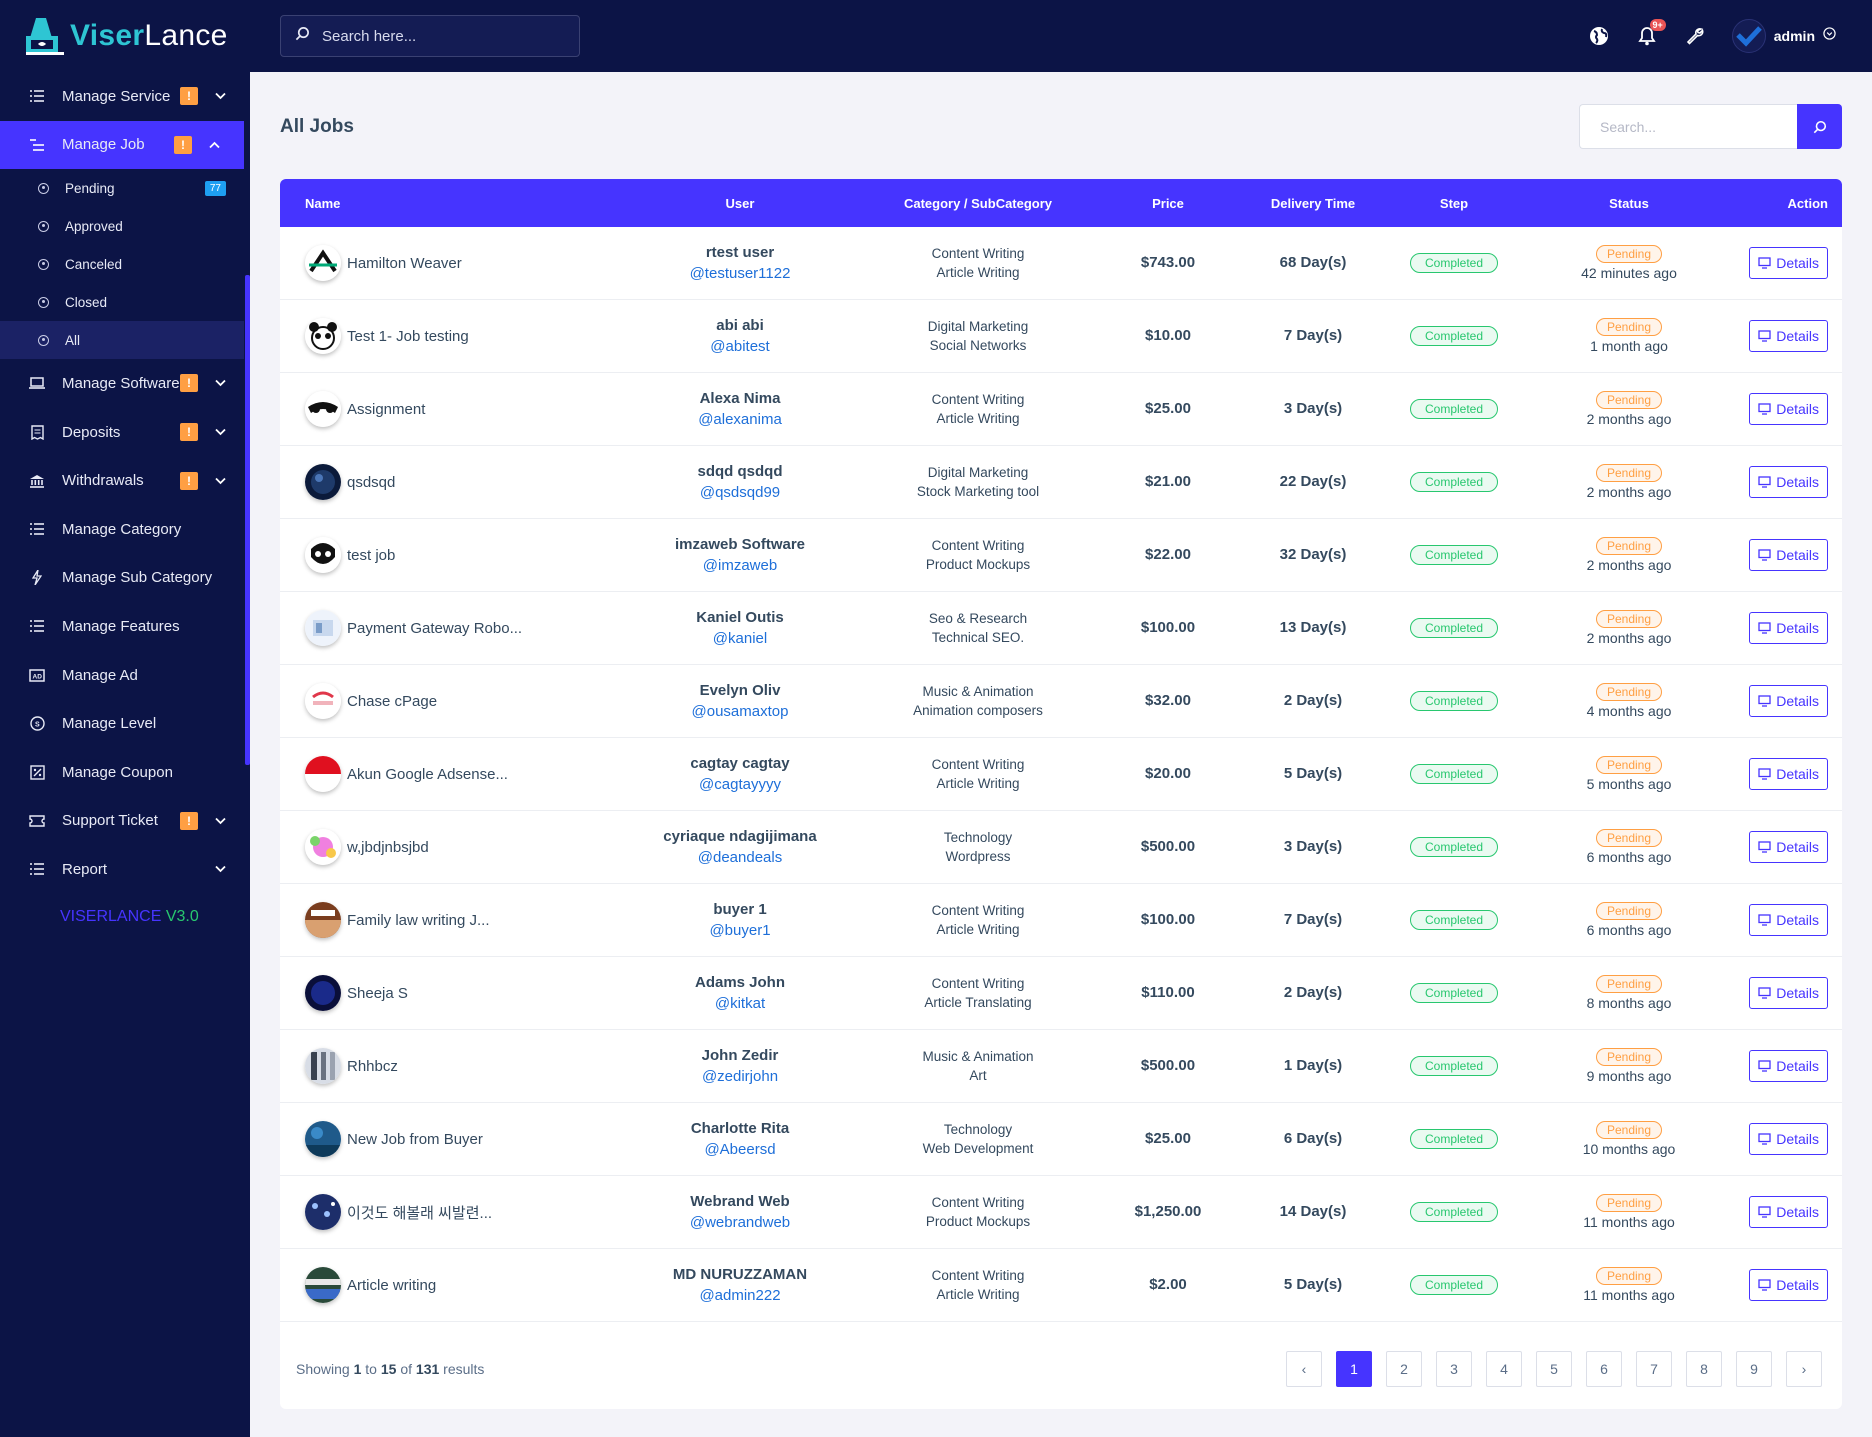 The height and width of the screenshot is (1437, 1872). What do you see at coordinates (122, 226) in the screenshot?
I see `submenu-item-approved: Approved` at bounding box center [122, 226].